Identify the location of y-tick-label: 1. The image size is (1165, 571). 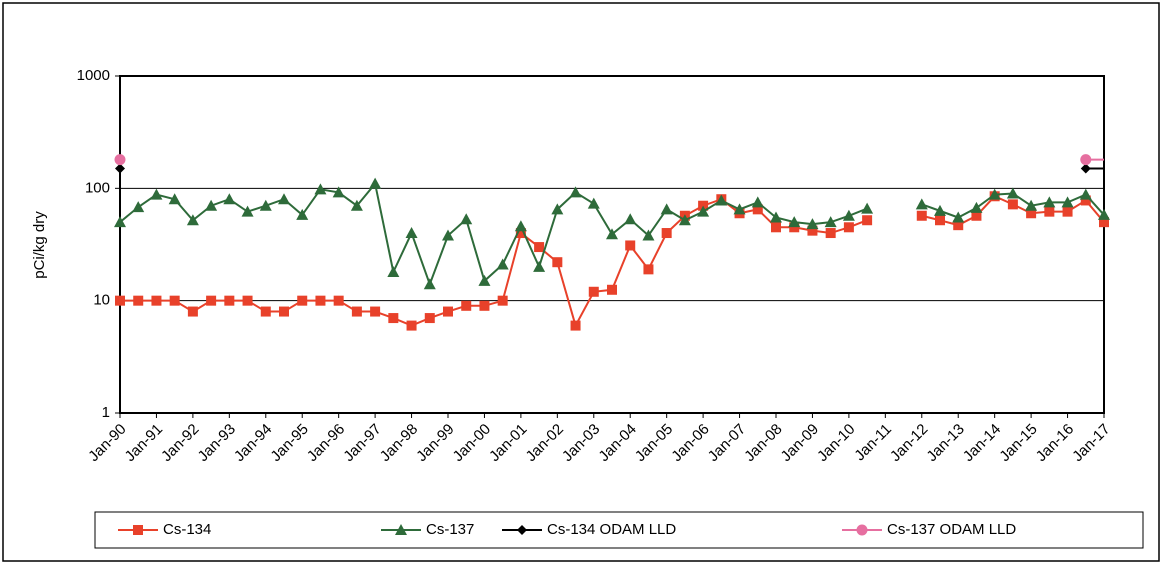
(106, 412).